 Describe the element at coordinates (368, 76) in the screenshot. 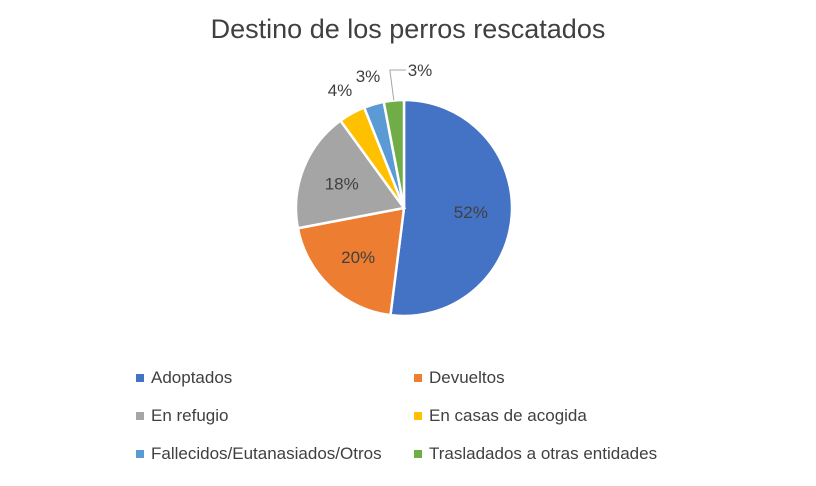

I see `data-label-5: 3%` at that location.